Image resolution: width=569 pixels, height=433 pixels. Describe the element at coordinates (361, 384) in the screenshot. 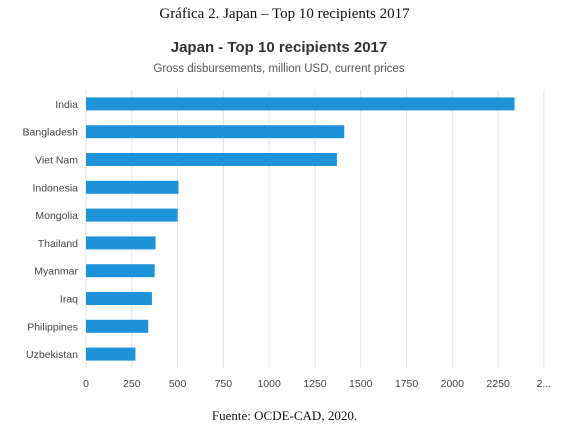

I see `x-tick-label: 1500` at that location.